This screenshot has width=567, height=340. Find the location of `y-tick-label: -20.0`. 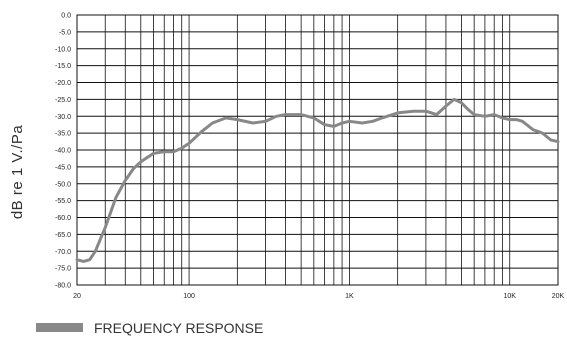

y-tick-label: -20.0 is located at coordinates (63, 83).